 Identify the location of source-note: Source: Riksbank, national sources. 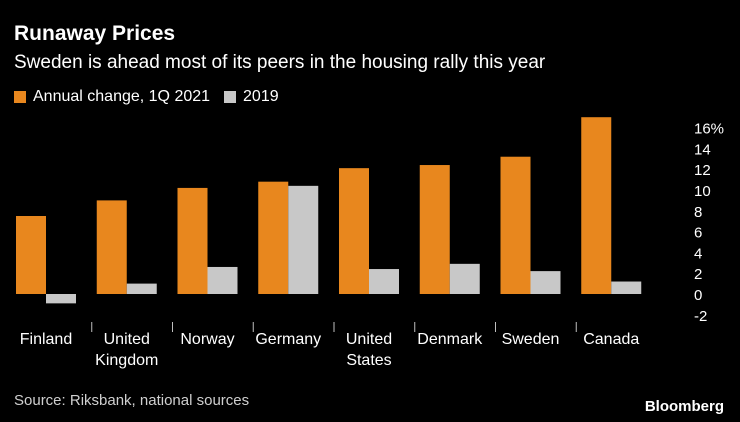
(132, 400).